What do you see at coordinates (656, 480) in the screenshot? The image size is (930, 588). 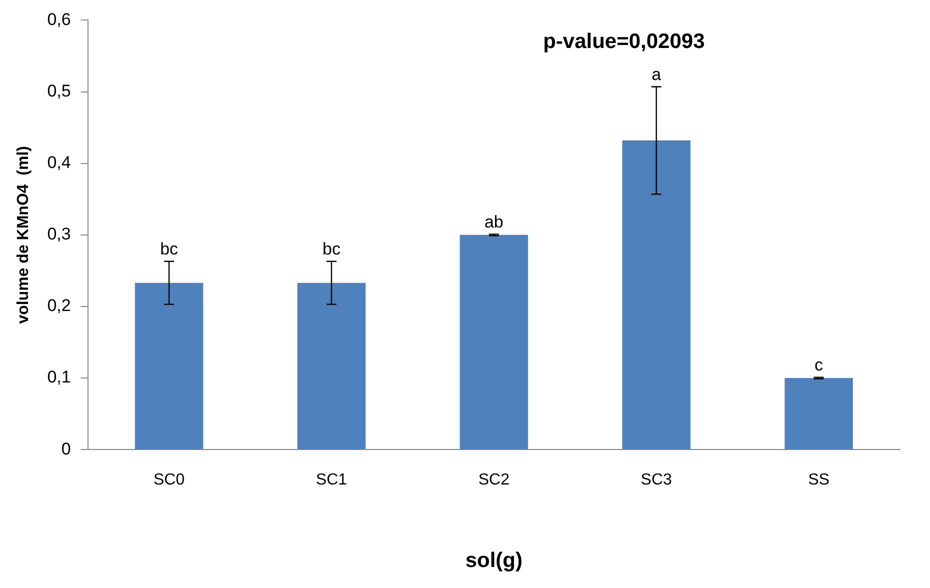 I see `x-tick-label: SC3` at bounding box center [656, 480].